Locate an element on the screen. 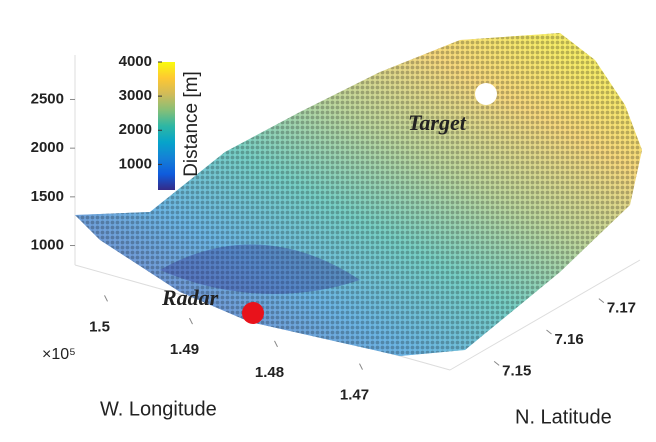 The width and height of the screenshot is (656, 442). ridge-shading is located at coordinates (260, 269).